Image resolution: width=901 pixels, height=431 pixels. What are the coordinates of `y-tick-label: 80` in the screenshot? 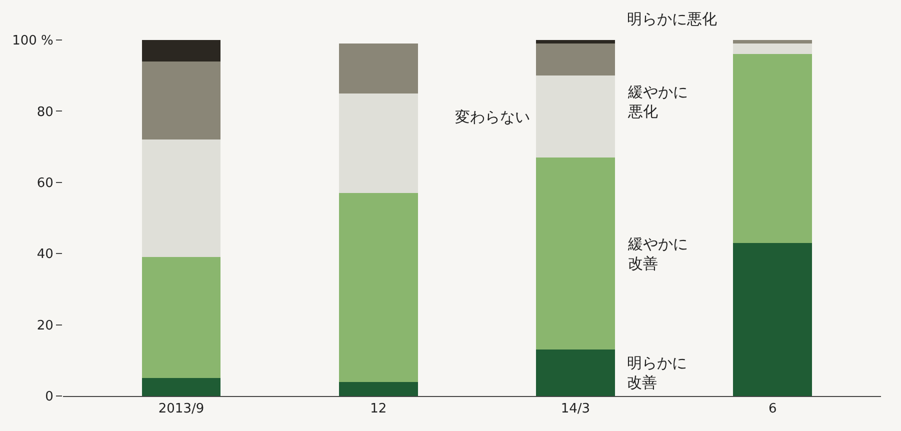 It's located at (45, 112).